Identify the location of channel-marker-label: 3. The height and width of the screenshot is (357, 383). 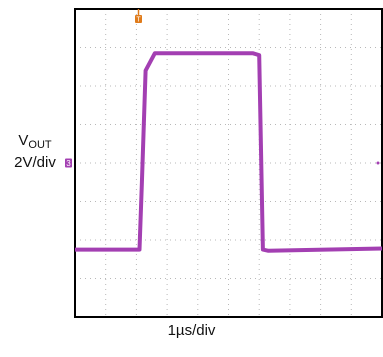
(68, 163).